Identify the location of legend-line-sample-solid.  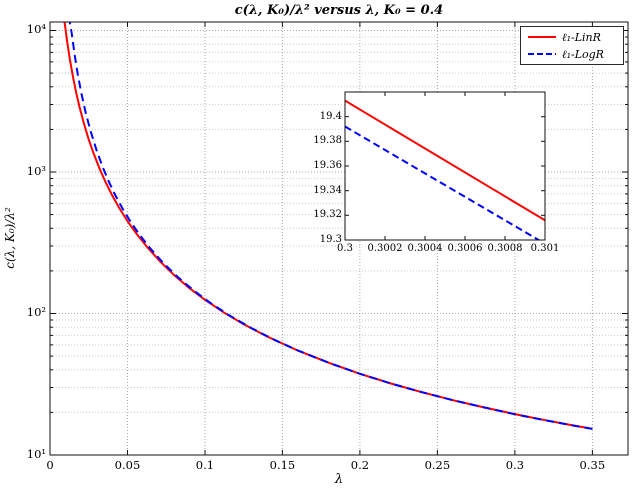
(542, 37).